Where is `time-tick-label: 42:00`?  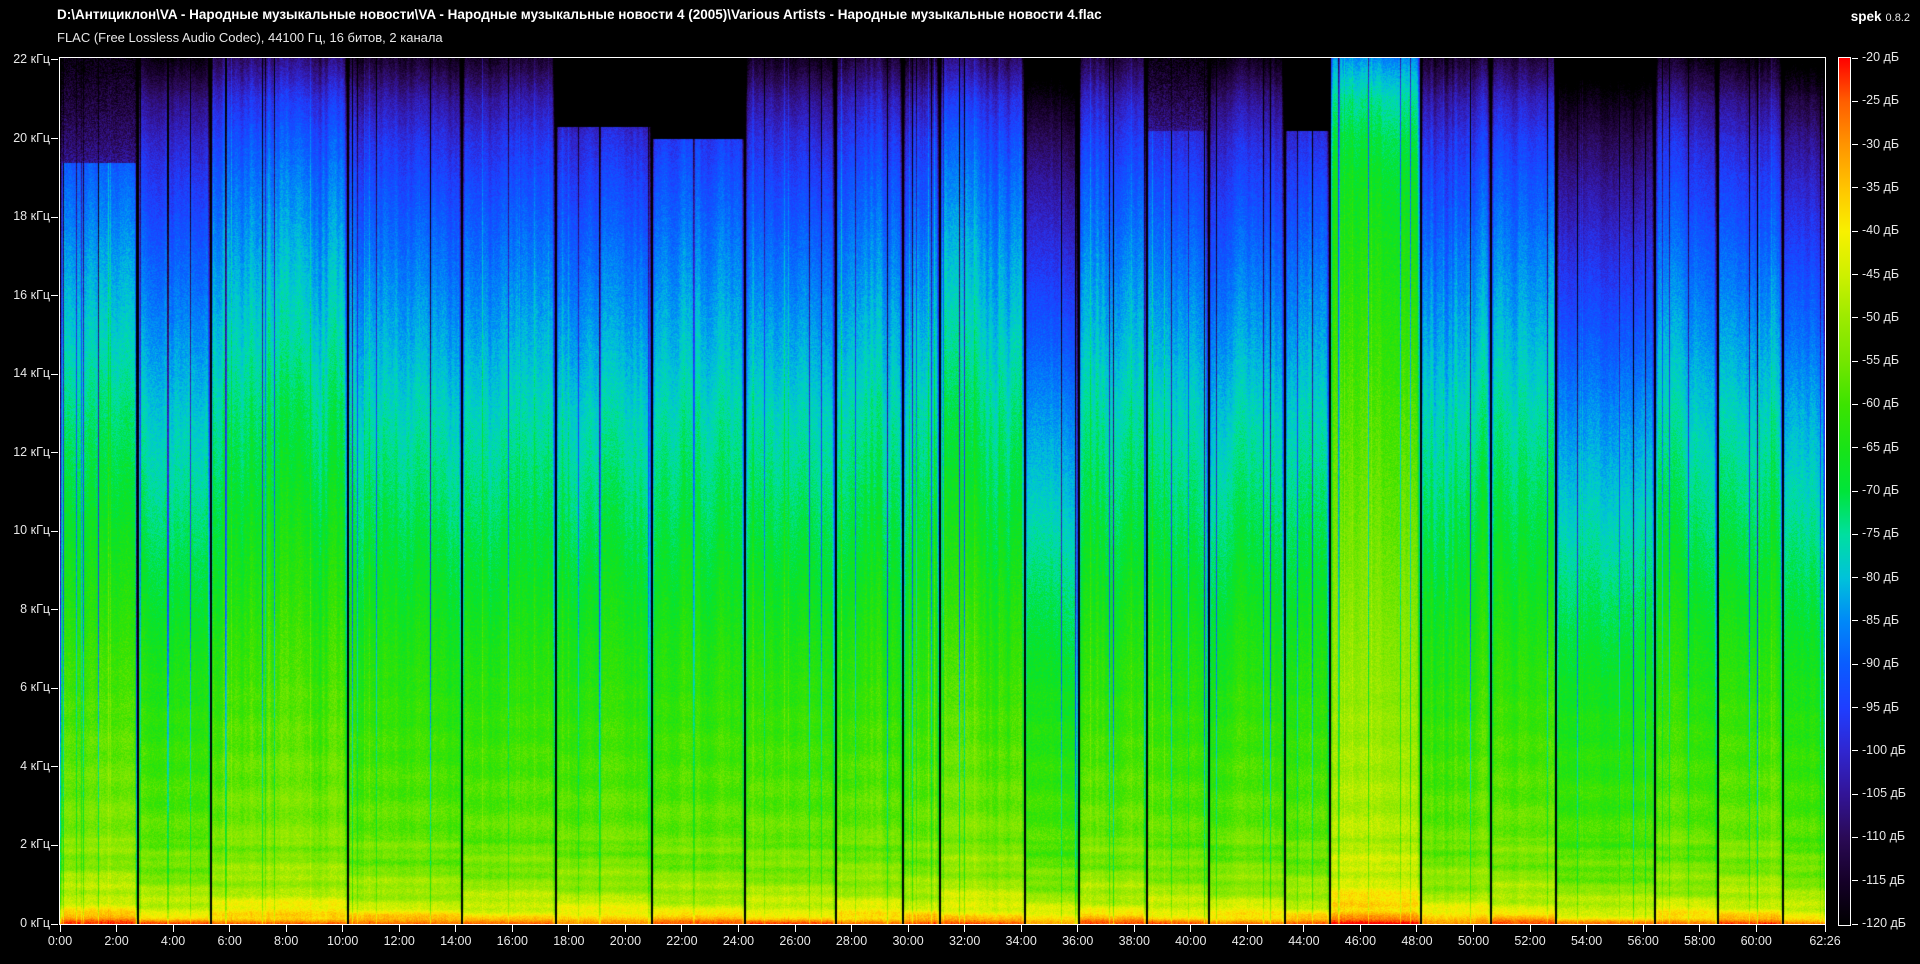 time-tick-label: 42:00 is located at coordinates (1247, 941).